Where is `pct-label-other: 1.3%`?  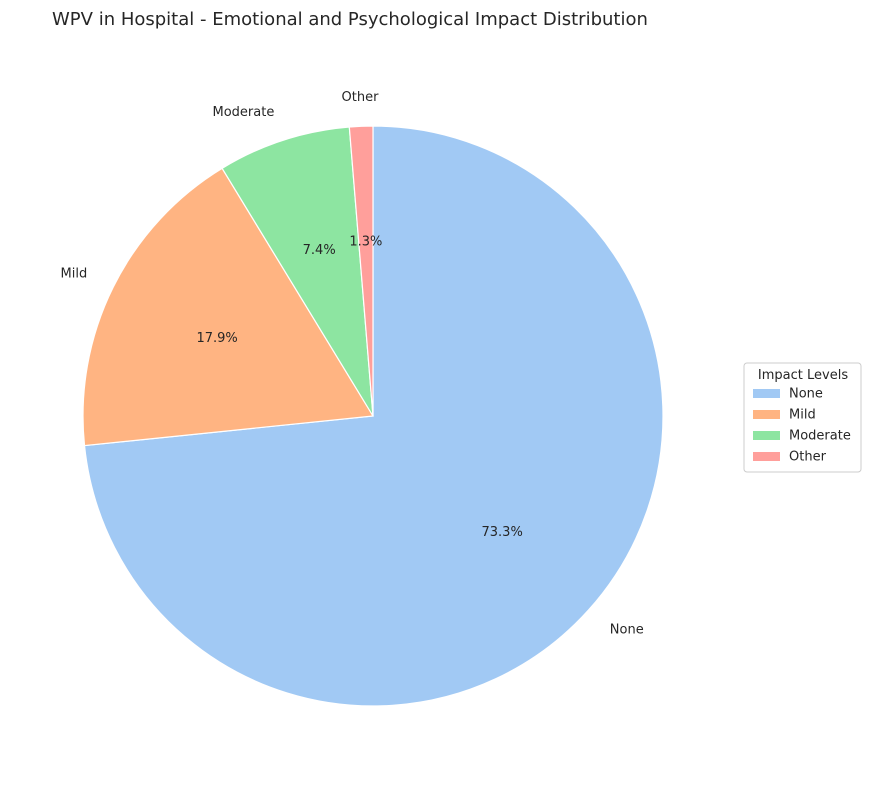 pct-label-other: 1.3% is located at coordinates (365, 242).